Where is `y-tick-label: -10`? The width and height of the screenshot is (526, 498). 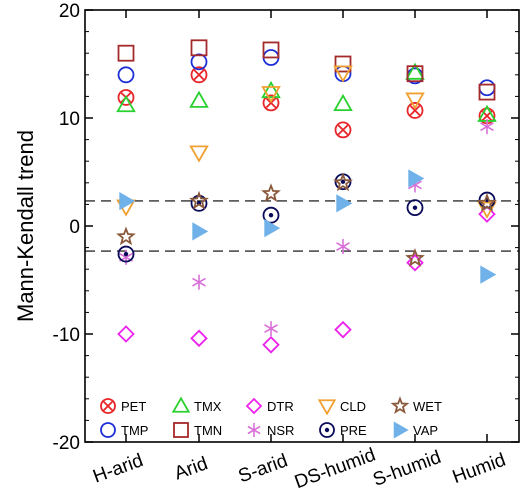 y-tick-label: -10 is located at coordinates (66, 335).